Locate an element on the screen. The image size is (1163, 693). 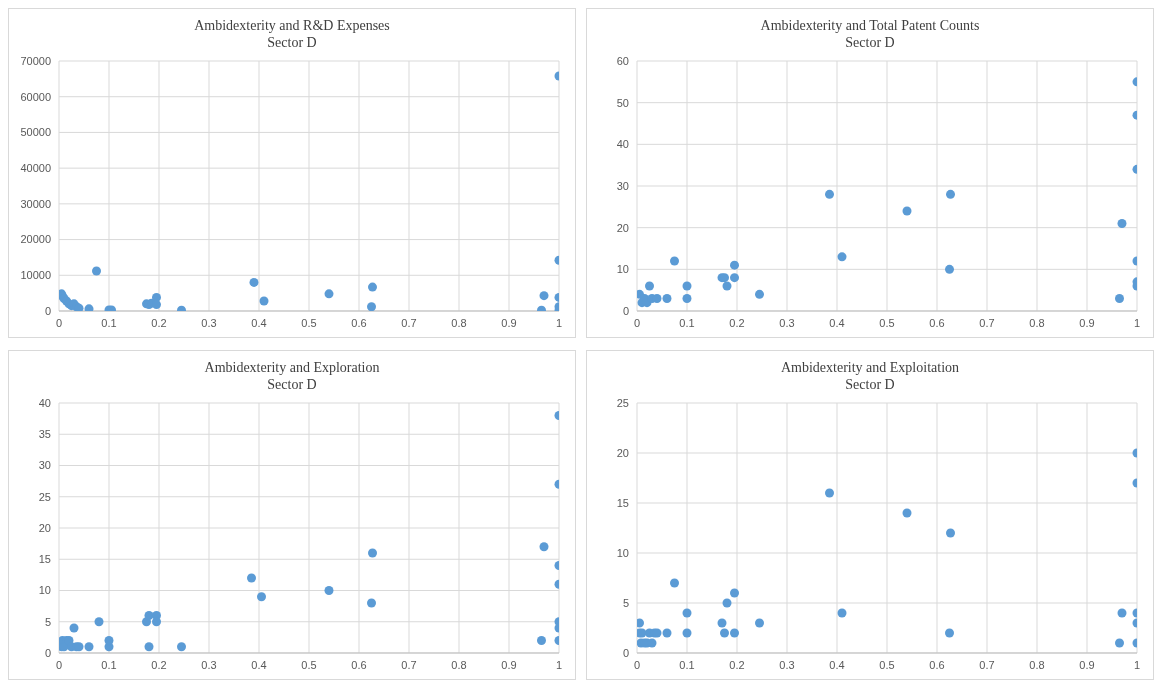
y-tick-label: 40000 is located at coordinates (35, 168).